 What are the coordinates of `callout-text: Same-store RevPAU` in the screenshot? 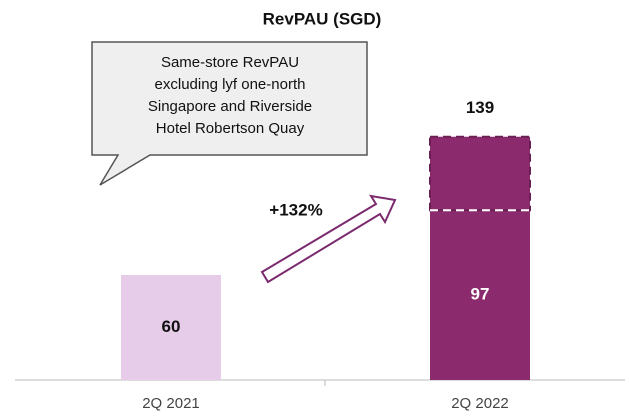 It's located at (230, 62).